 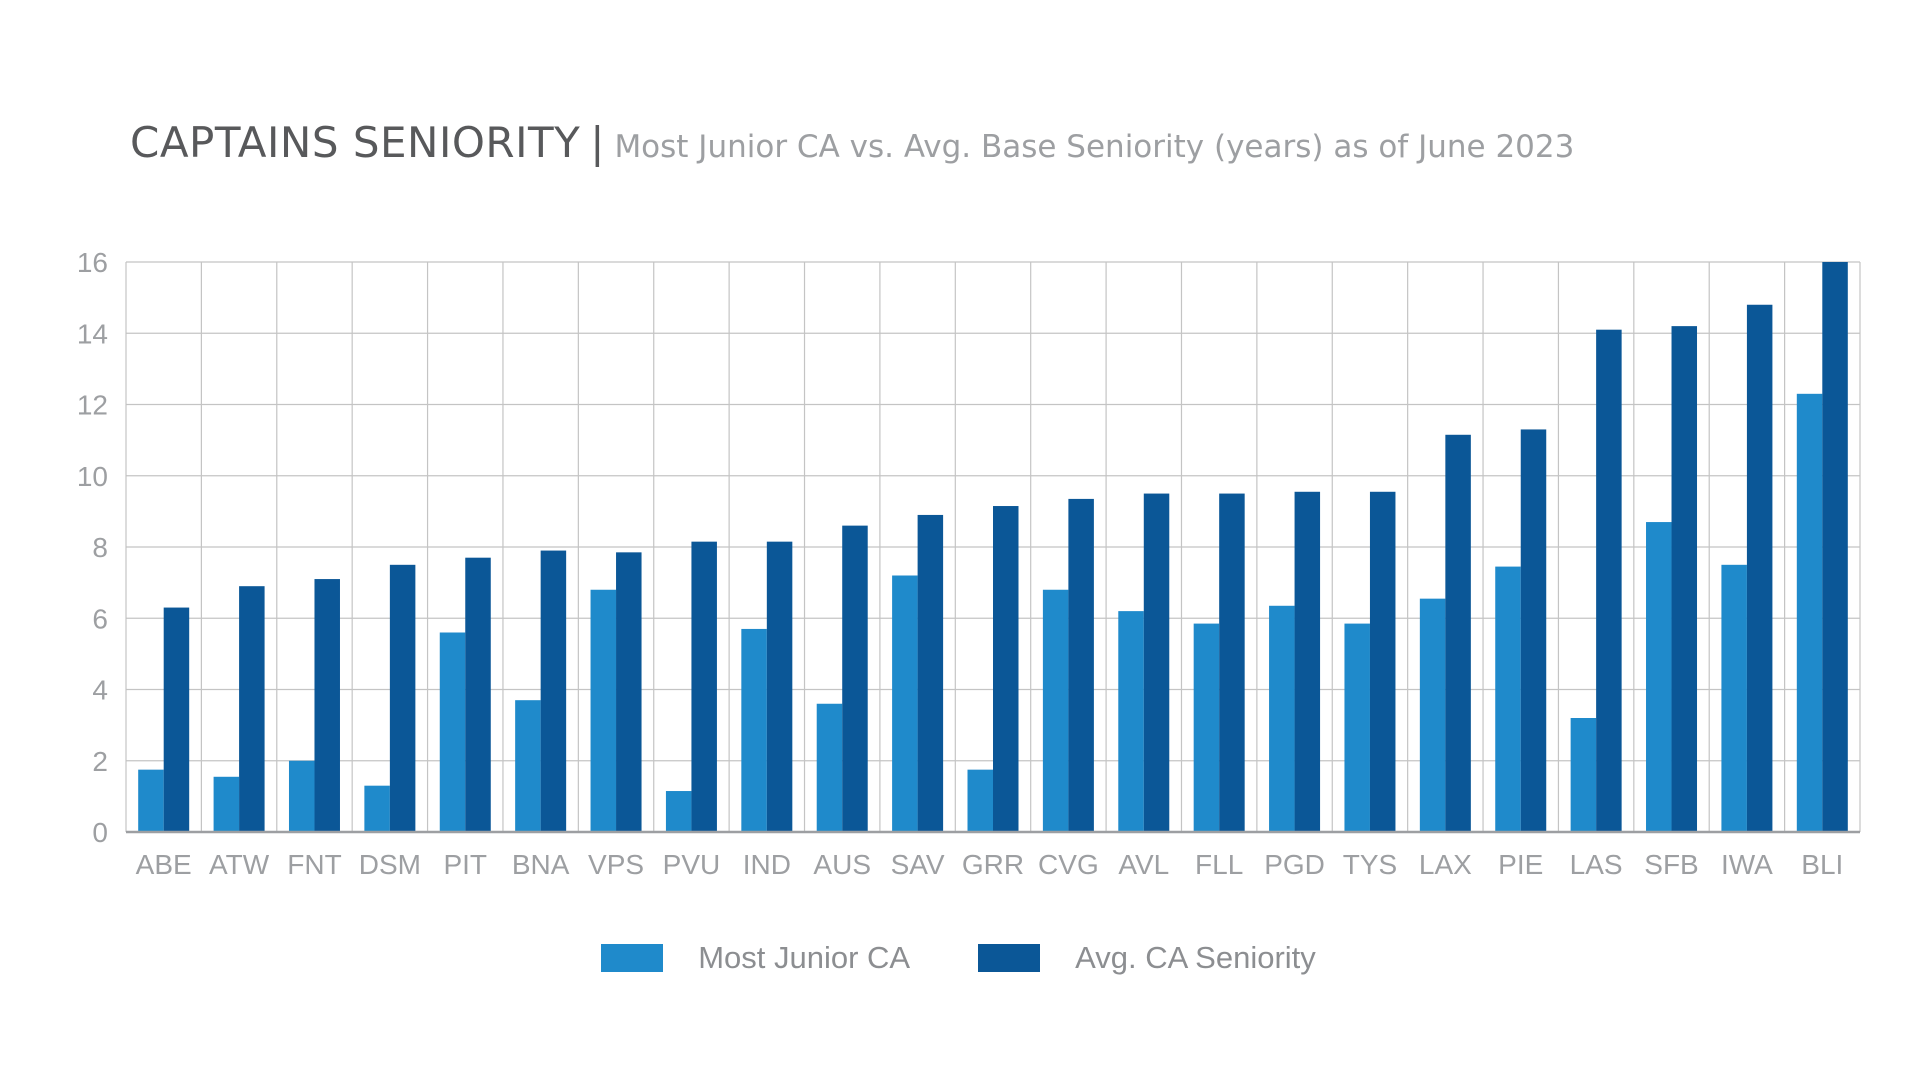 What do you see at coordinates (692, 864) in the screenshot?
I see `x-tick-label: PVU` at bounding box center [692, 864].